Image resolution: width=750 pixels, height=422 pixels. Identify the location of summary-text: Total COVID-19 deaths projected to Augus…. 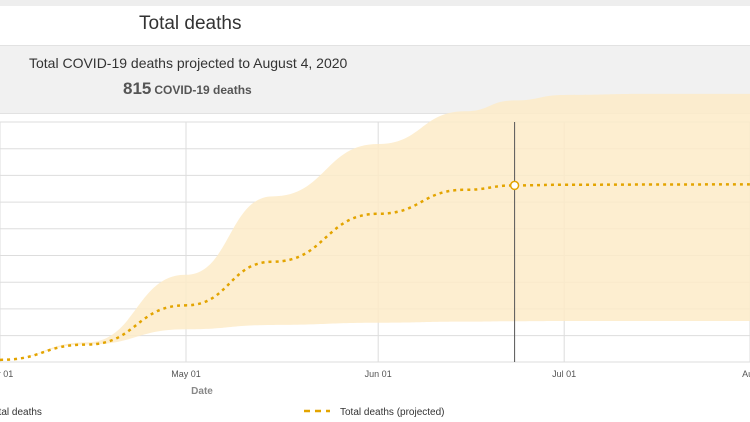
(188, 63).